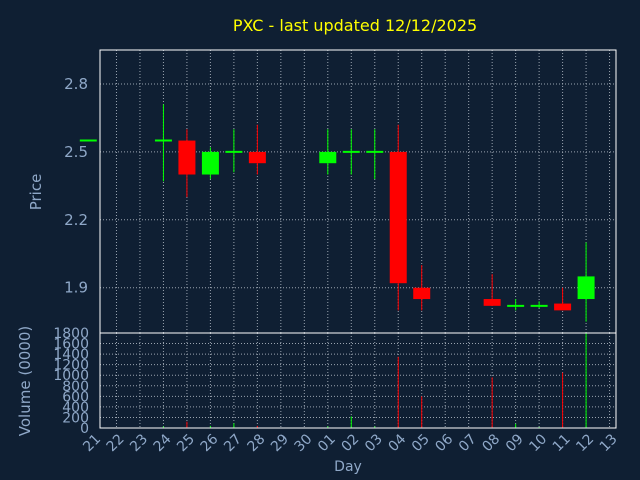 This screenshot has width=640, height=480. Describe the element at coordinates (348, 467) in the screenshot. I see `x-axis-label: Day` at that location.